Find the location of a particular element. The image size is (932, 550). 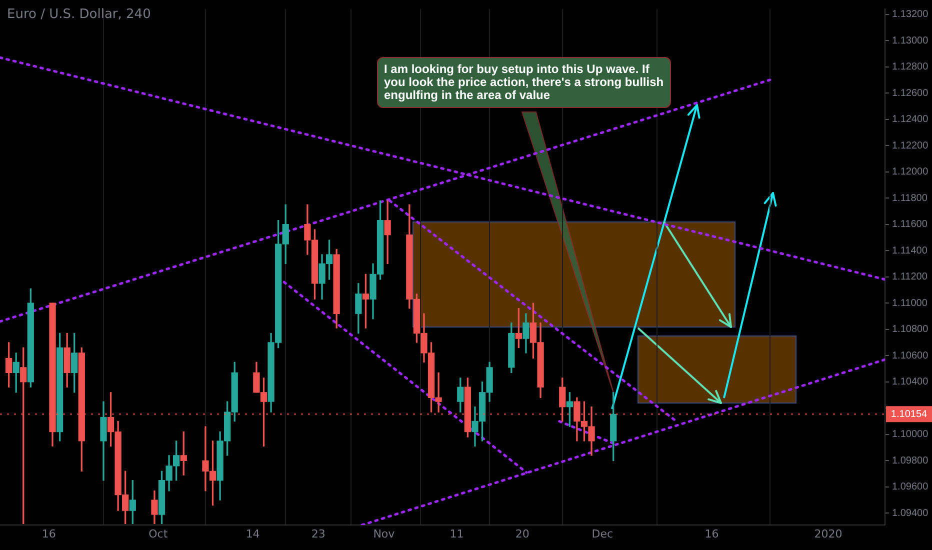

y-tick-label: 1.11800 is located at coordinates (910, 198).